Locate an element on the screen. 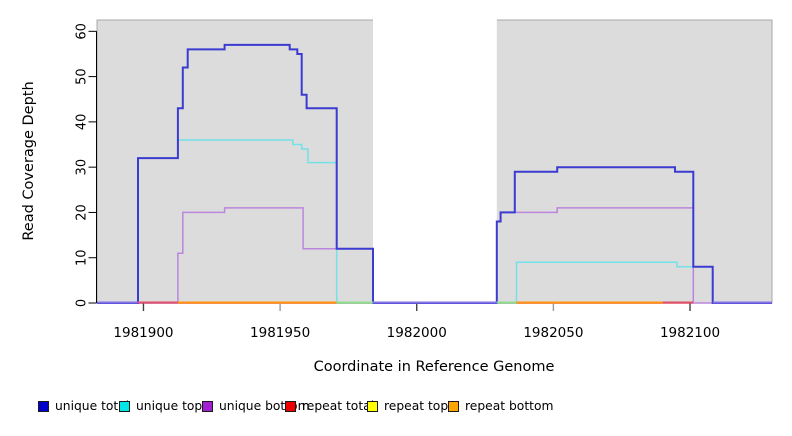 Image resolution: width=792 pixels, height=436 pixels. x-tick-label-1981950: 1981950 is located at coordinates (280, 333).